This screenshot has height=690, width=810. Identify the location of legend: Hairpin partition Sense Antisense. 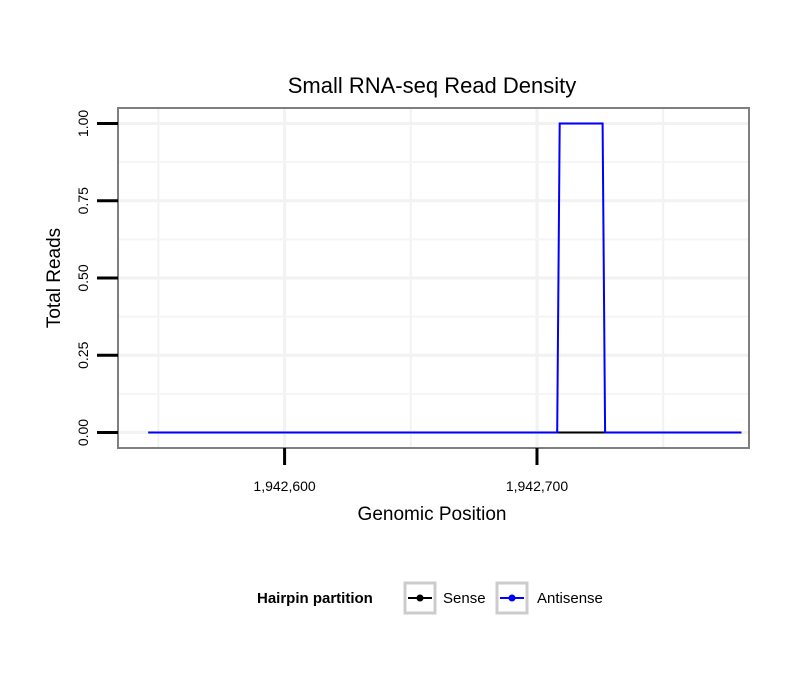
(430, 598).